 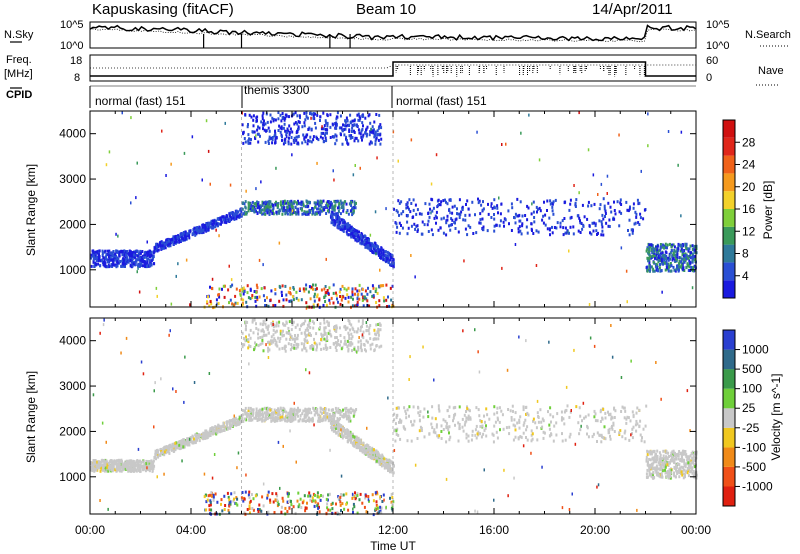 I want to click on power-cell-1996, so click(x=482, y=210).